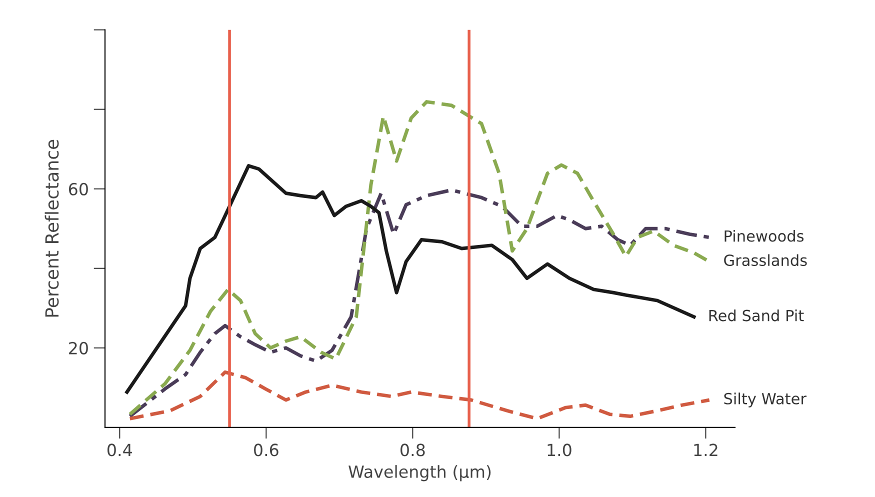 Image resolution: width=875 pixels, height=497 pixels. I want to click on y-axis-title: Percent Reflectance, so click(51, 228).